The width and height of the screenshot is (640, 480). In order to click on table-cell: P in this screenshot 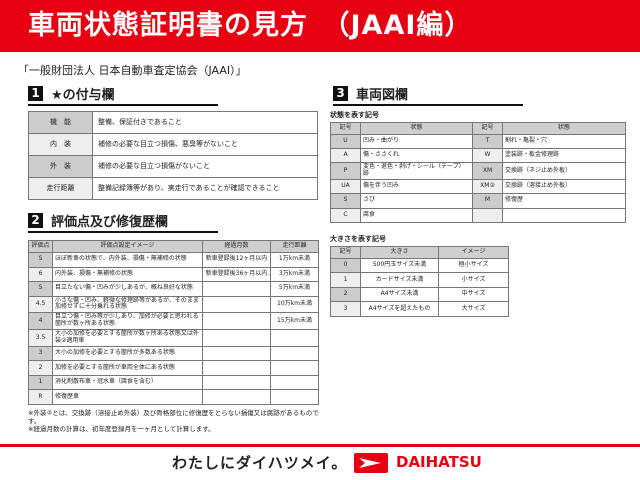, I will do `click(345, 171)`.